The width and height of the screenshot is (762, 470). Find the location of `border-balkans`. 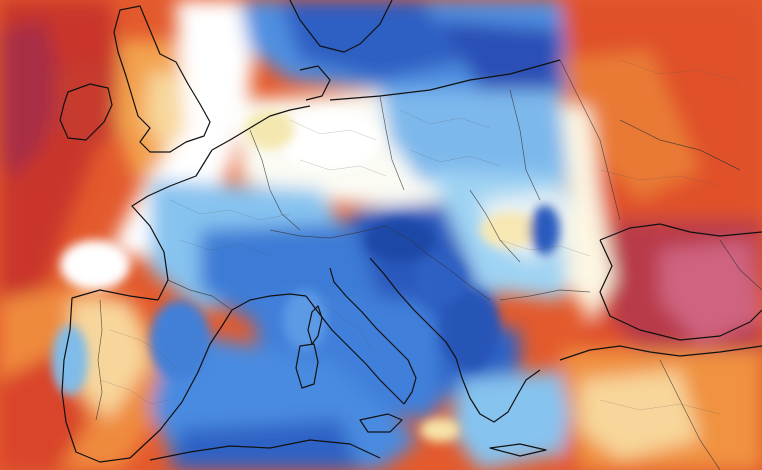

border-balkans is located at coordinates (438, 263).